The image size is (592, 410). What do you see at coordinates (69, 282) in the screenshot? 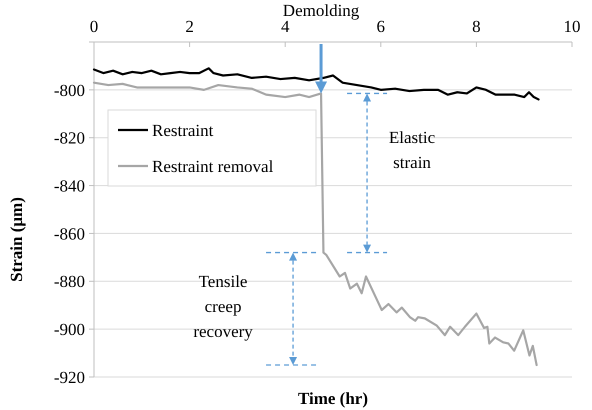
I see `y-tick-label: -880` at bounding box center [69, 282].